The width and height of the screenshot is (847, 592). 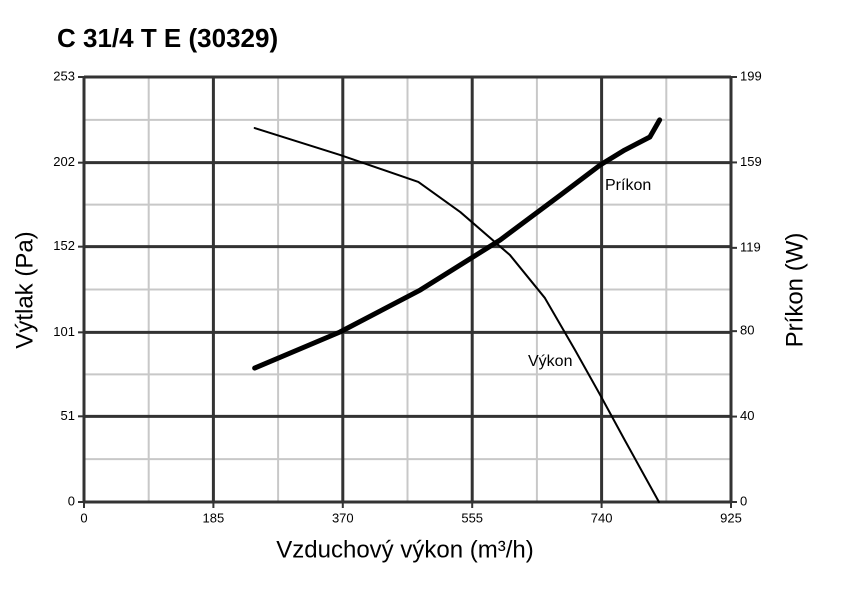 I want to click on y2-tick-label: 159, so click(x=751, y=161).